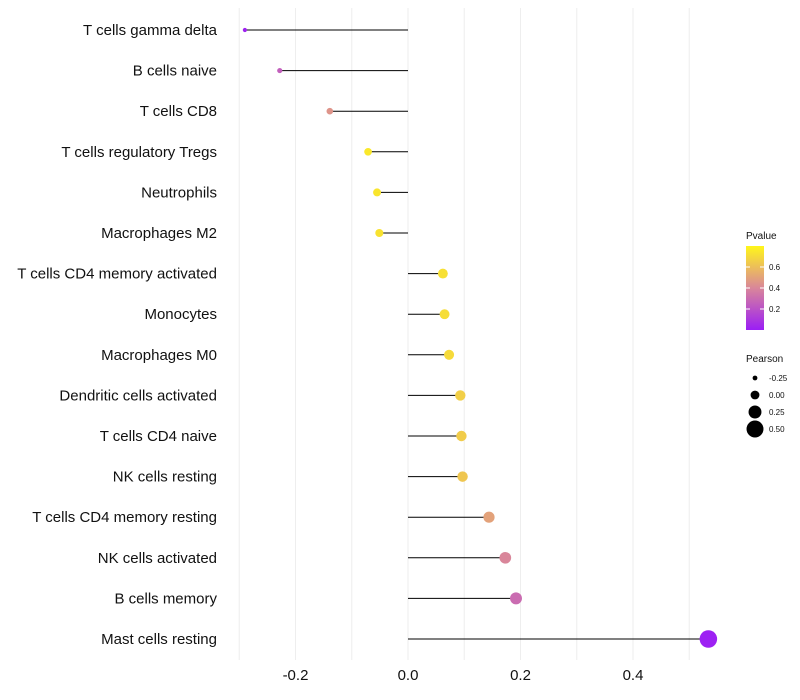  I want to click on x-tick-label: 0.2, so click(520, 675).